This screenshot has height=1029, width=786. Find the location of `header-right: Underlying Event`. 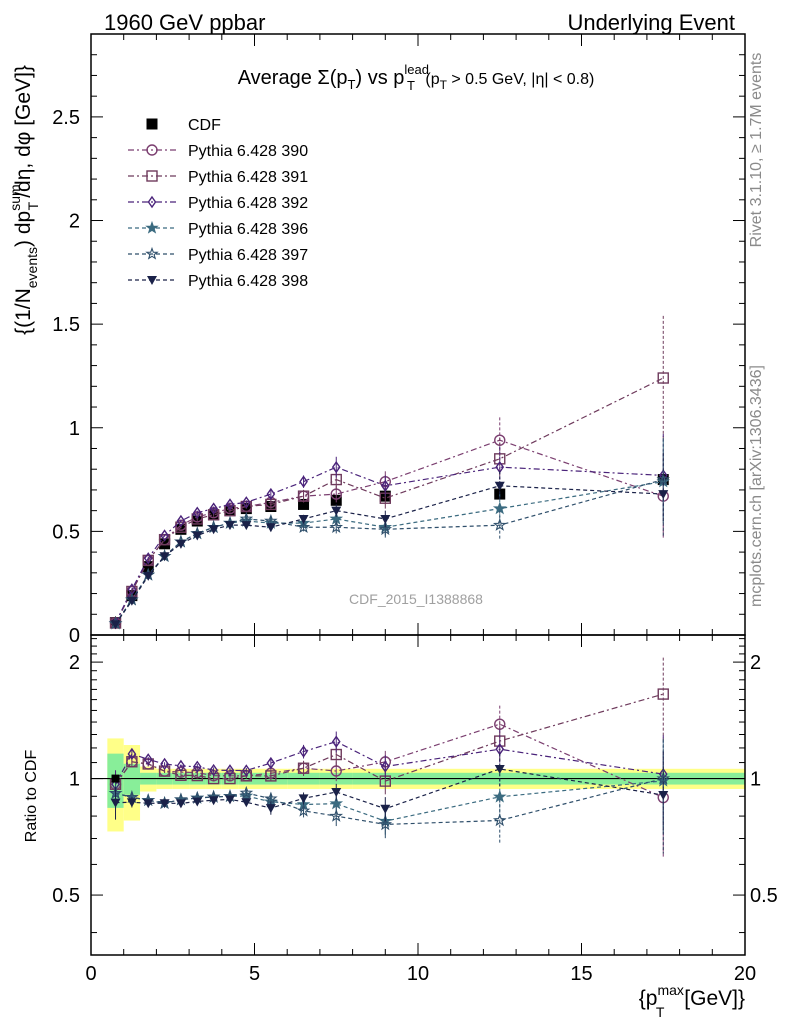

header-right: Underlying Event is located at coordinates (651, 22).